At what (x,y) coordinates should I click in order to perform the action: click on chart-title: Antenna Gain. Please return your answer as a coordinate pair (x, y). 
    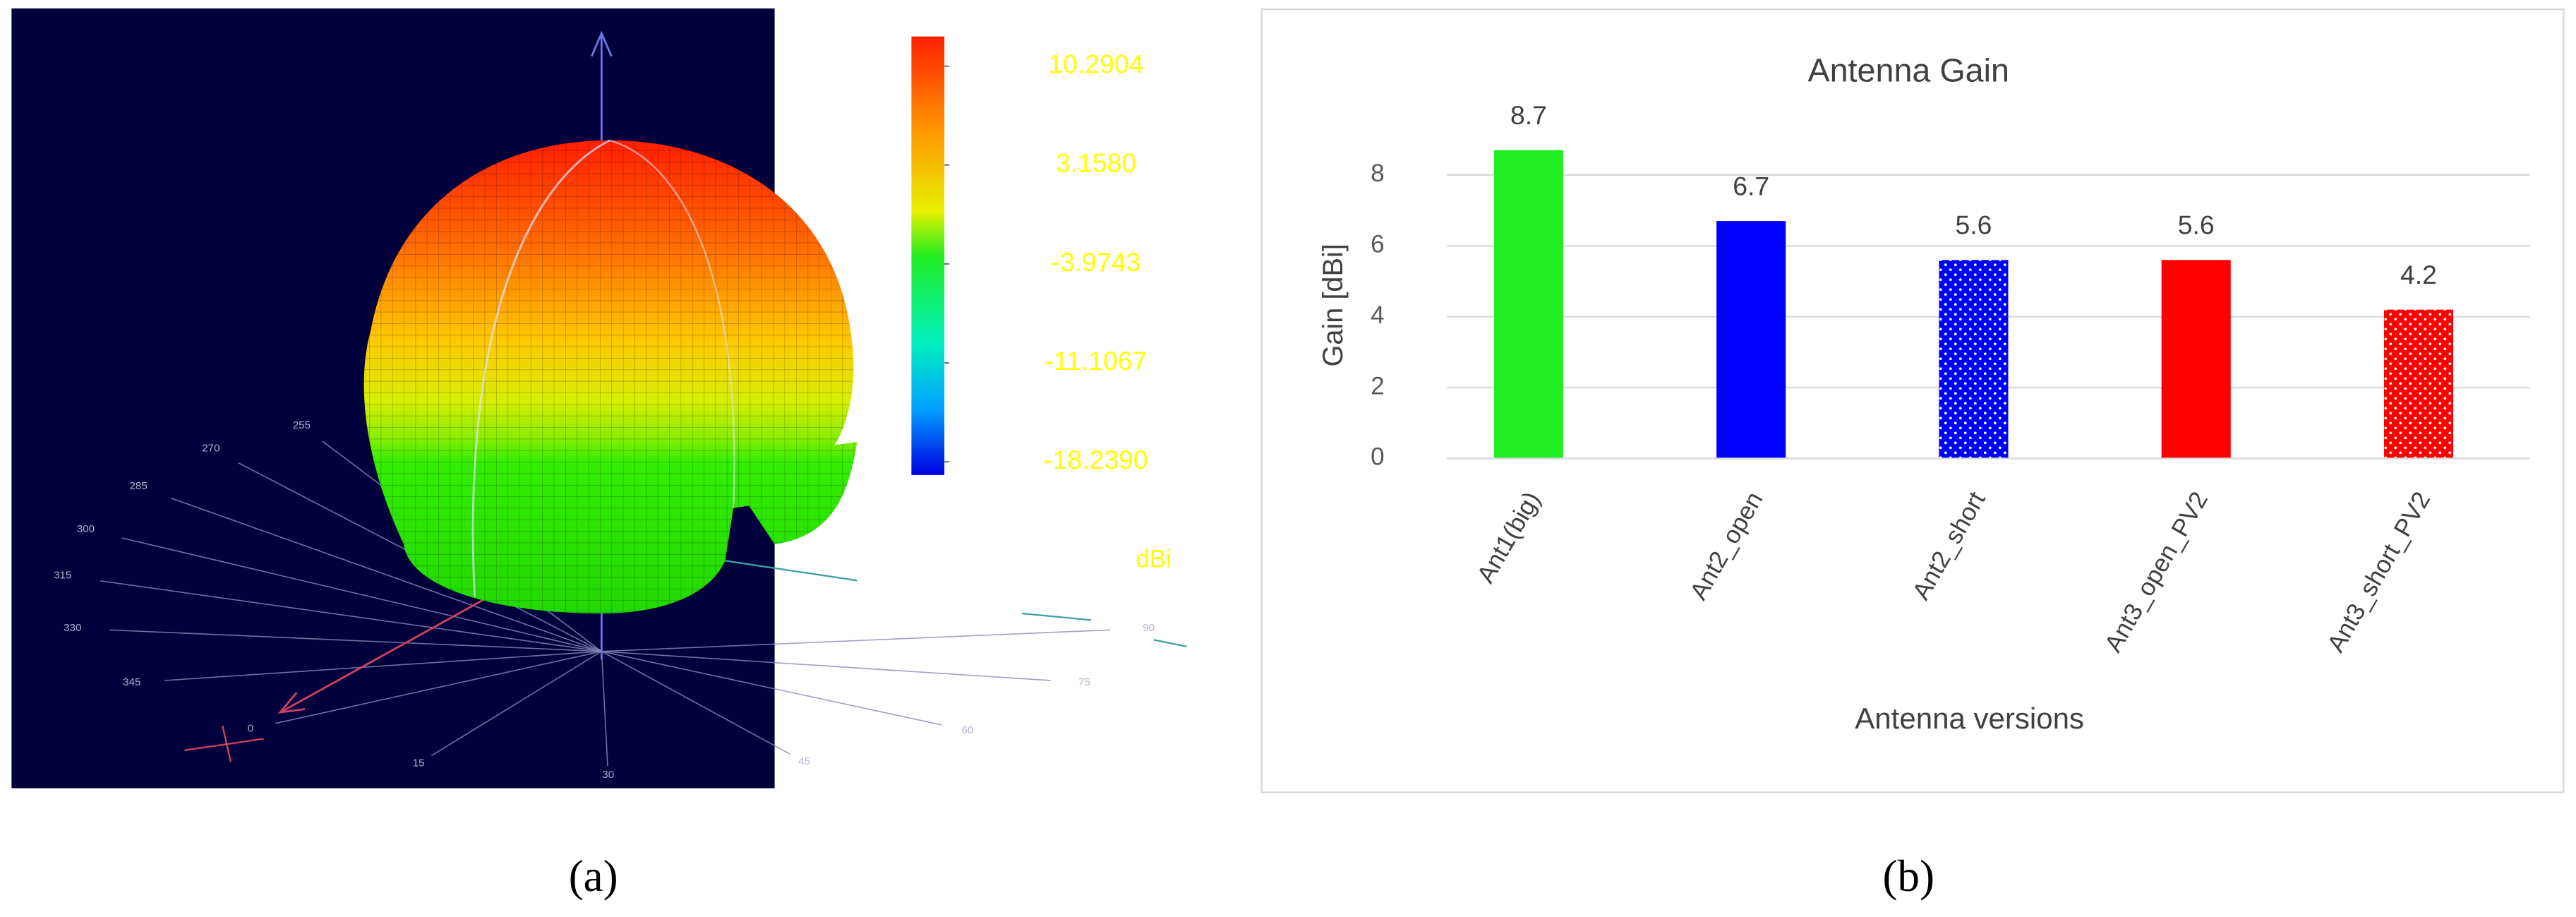
    Looking at the image, I should click on (1908, 70).